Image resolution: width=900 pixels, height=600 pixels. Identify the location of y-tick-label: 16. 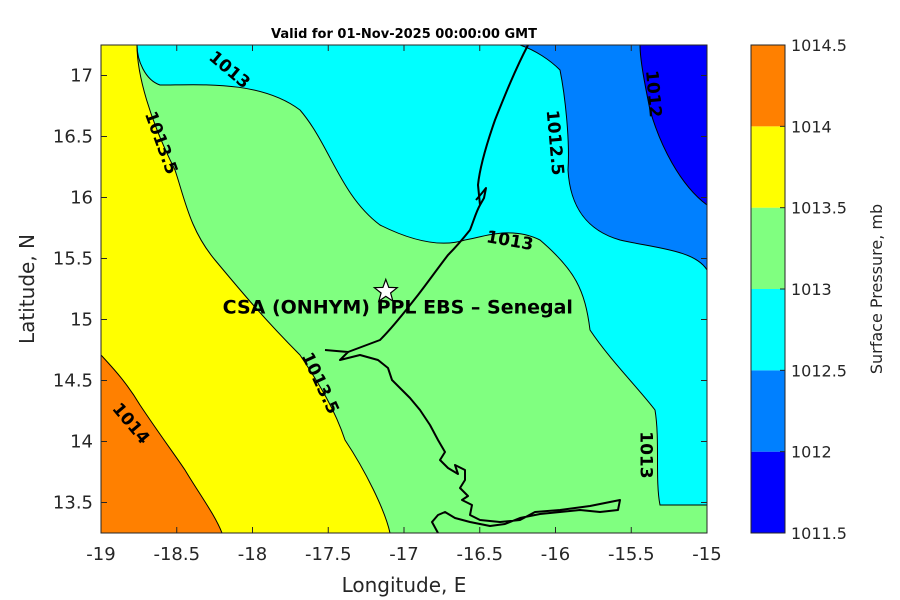
(81, 198).